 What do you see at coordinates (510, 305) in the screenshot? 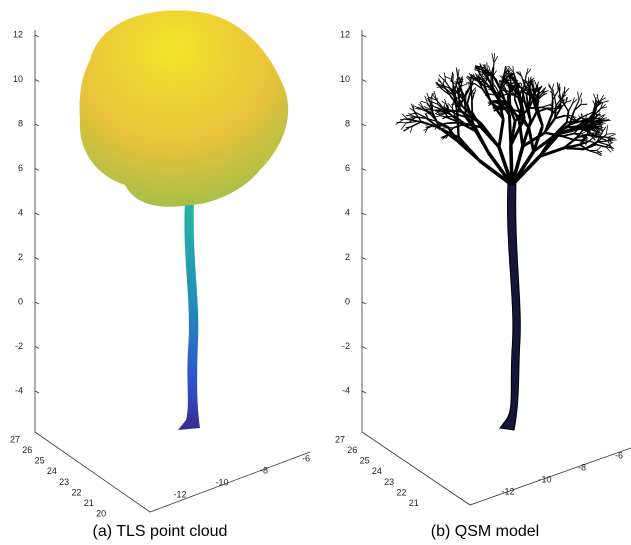
I see `trunk-model` at bounding box center [510, 305].